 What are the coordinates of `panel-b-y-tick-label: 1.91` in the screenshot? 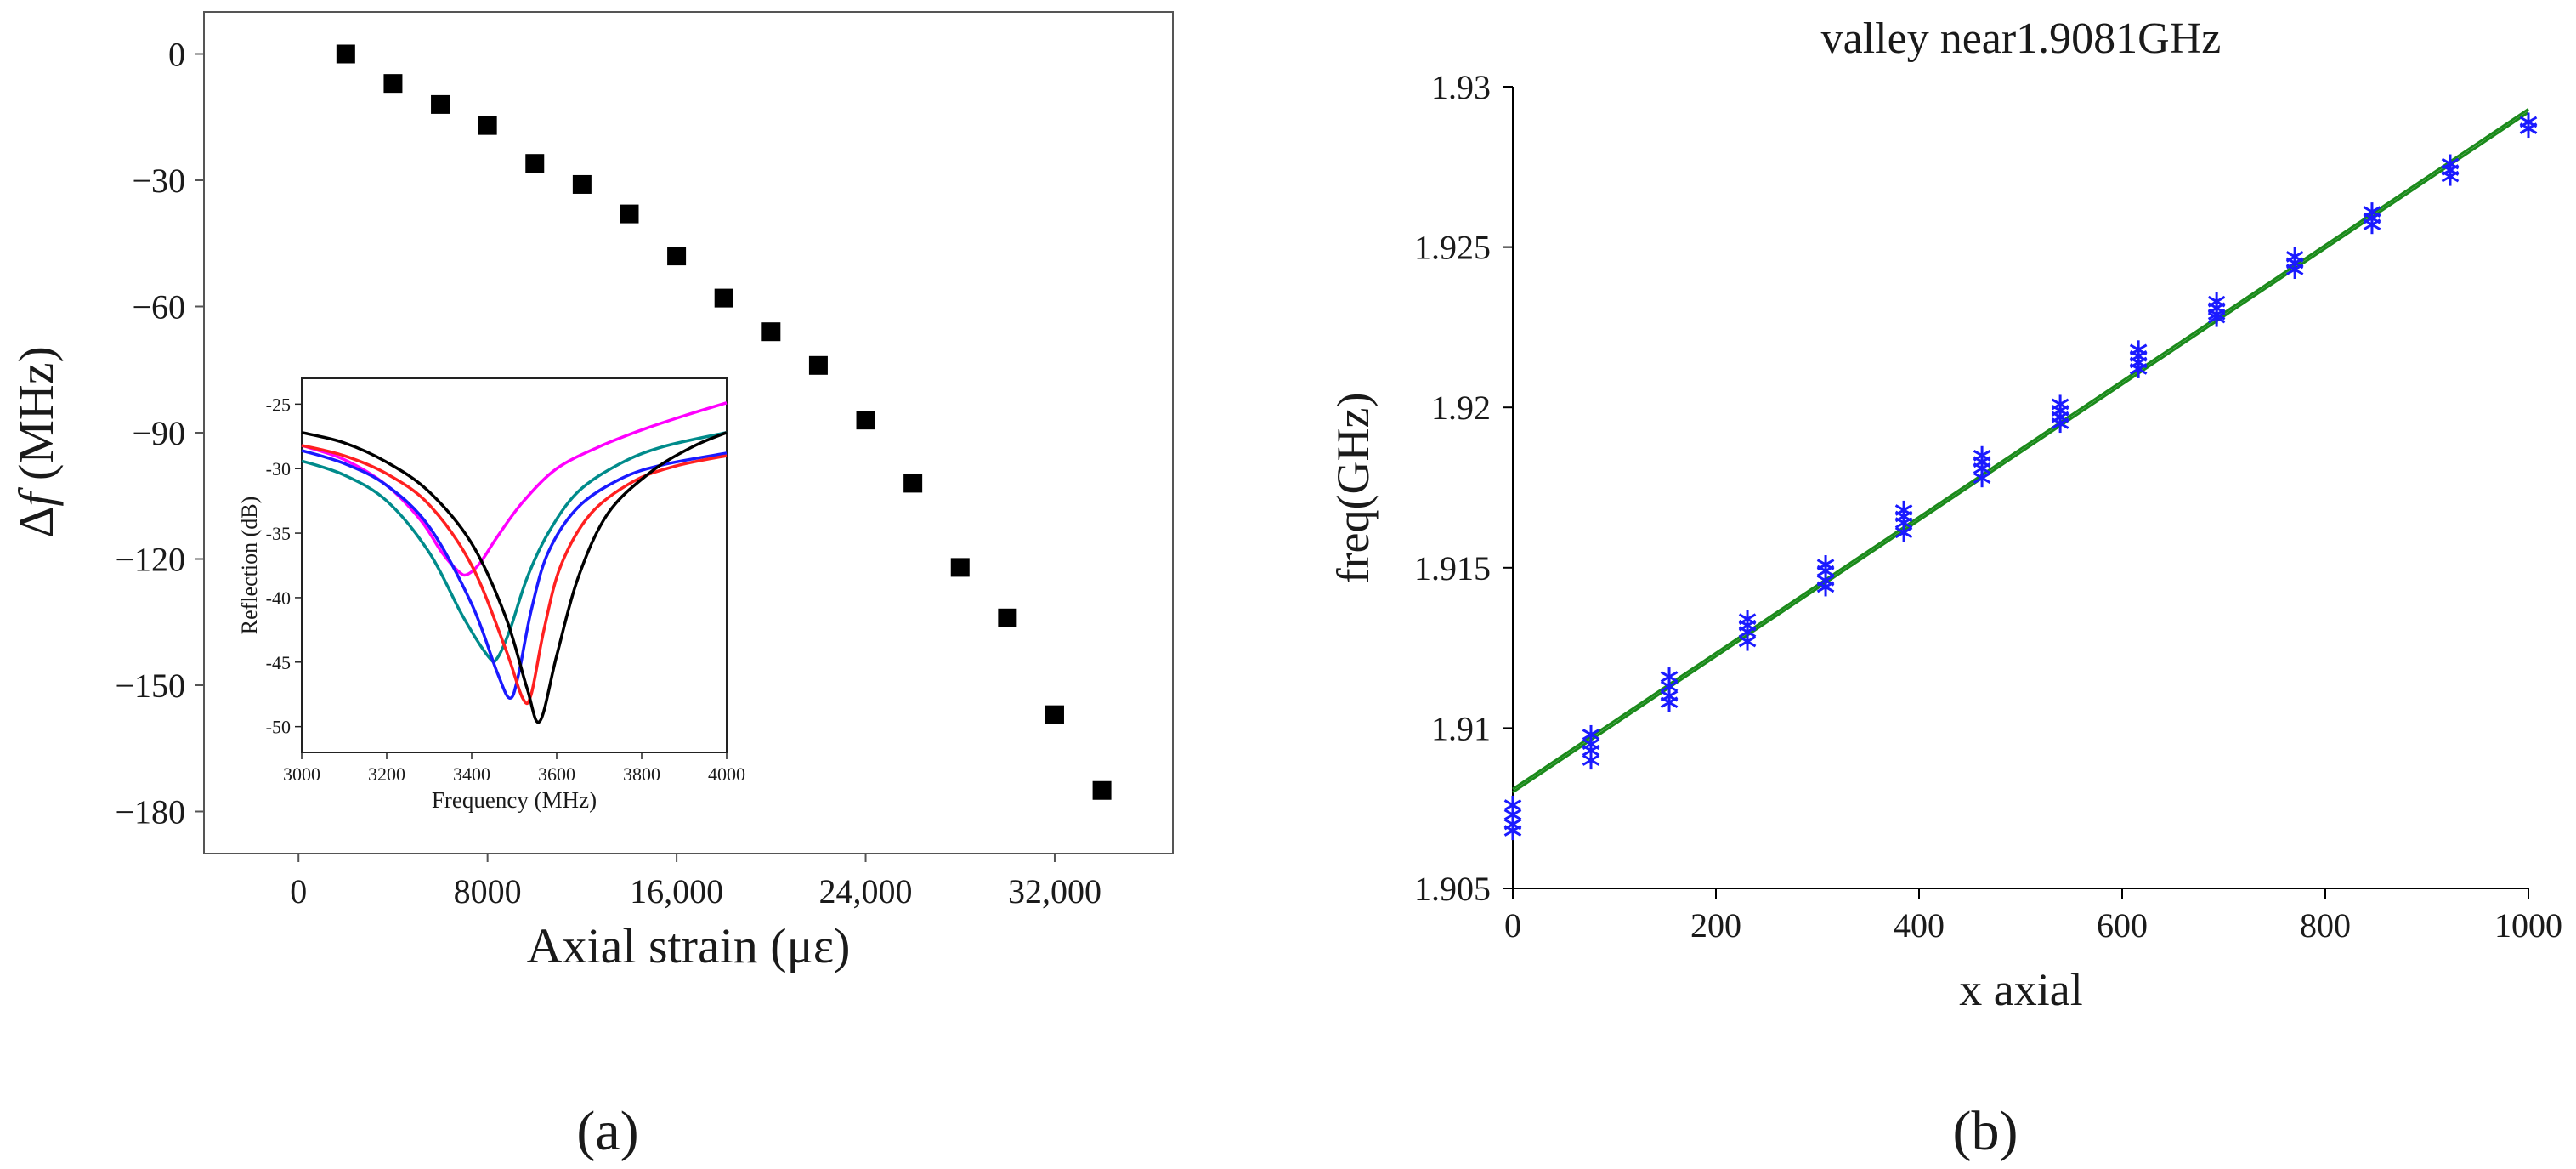 It's located at (1461, 728).